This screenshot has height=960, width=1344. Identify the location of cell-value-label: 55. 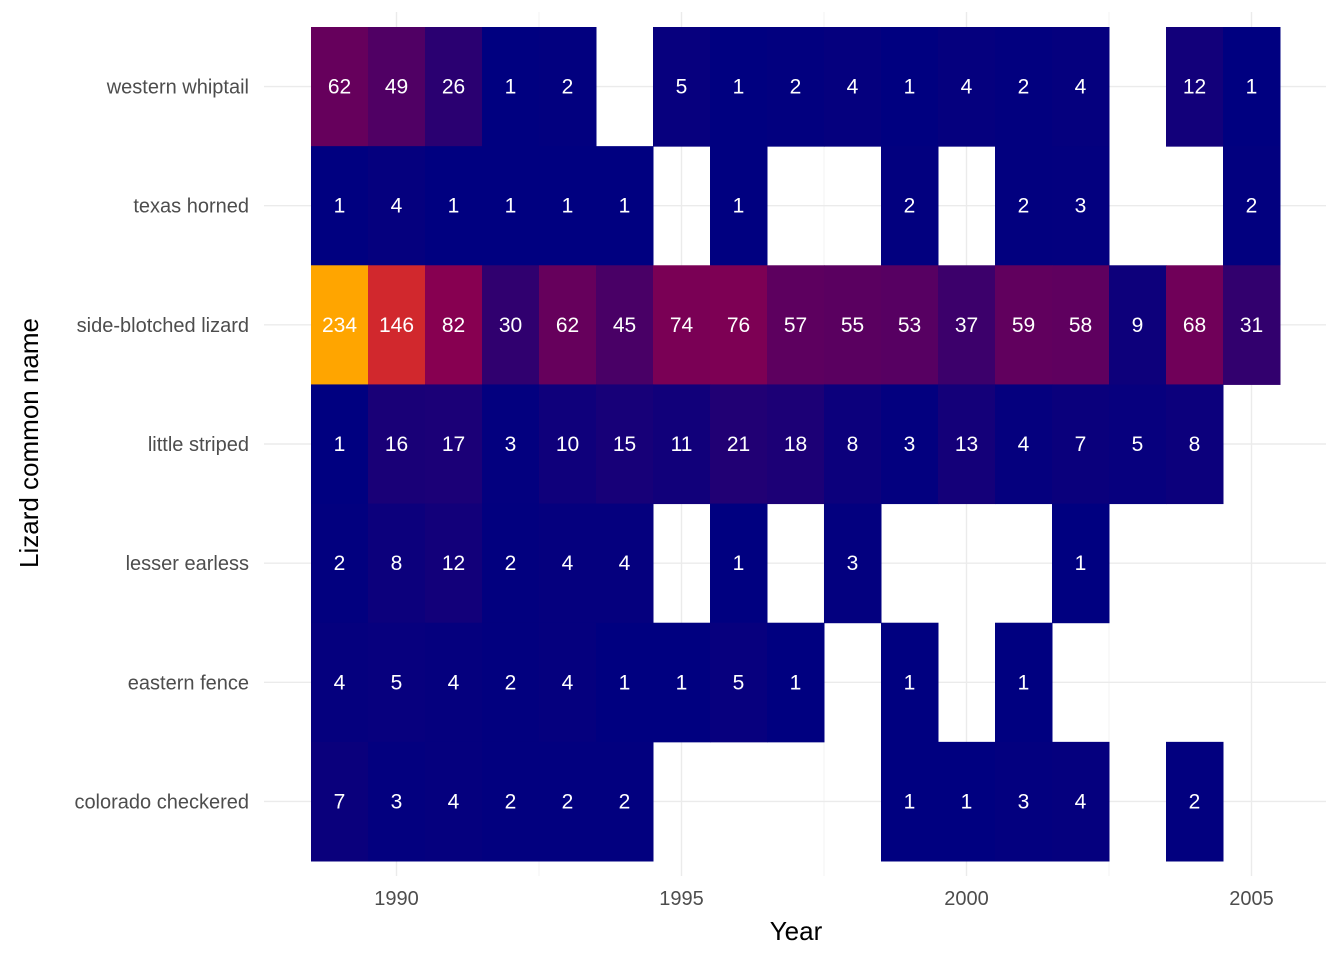
(852, 325).